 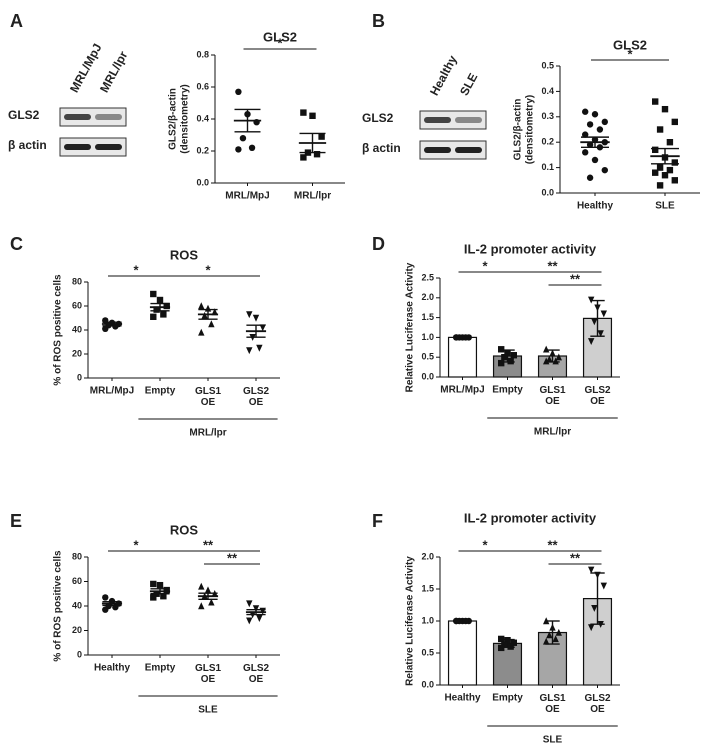 What do you see at coordinates (427, 652) in the screenshot?
I see `y-tick-label: 0.5` at bounding box center [427, 652].